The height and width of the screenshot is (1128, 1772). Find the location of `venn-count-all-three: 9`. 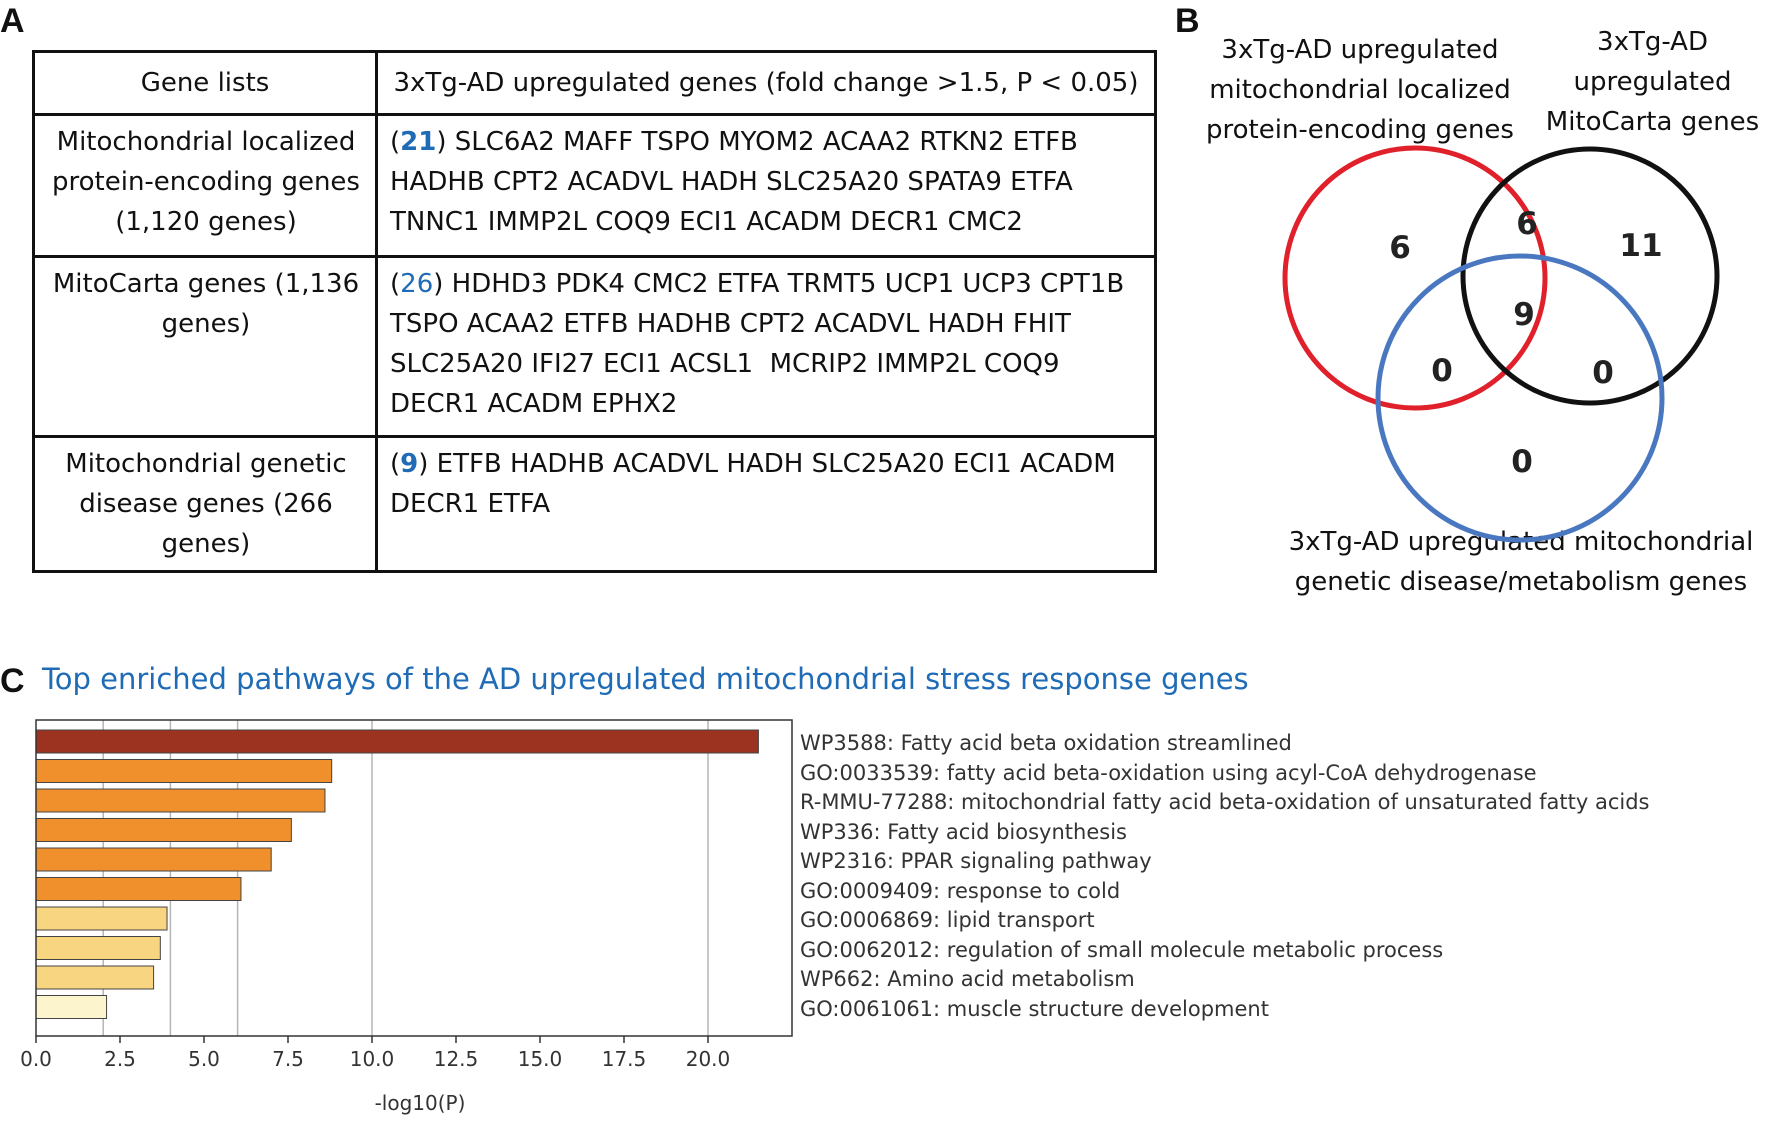

venn-count-all-three: 9 is located at coordinates (1524, 315).